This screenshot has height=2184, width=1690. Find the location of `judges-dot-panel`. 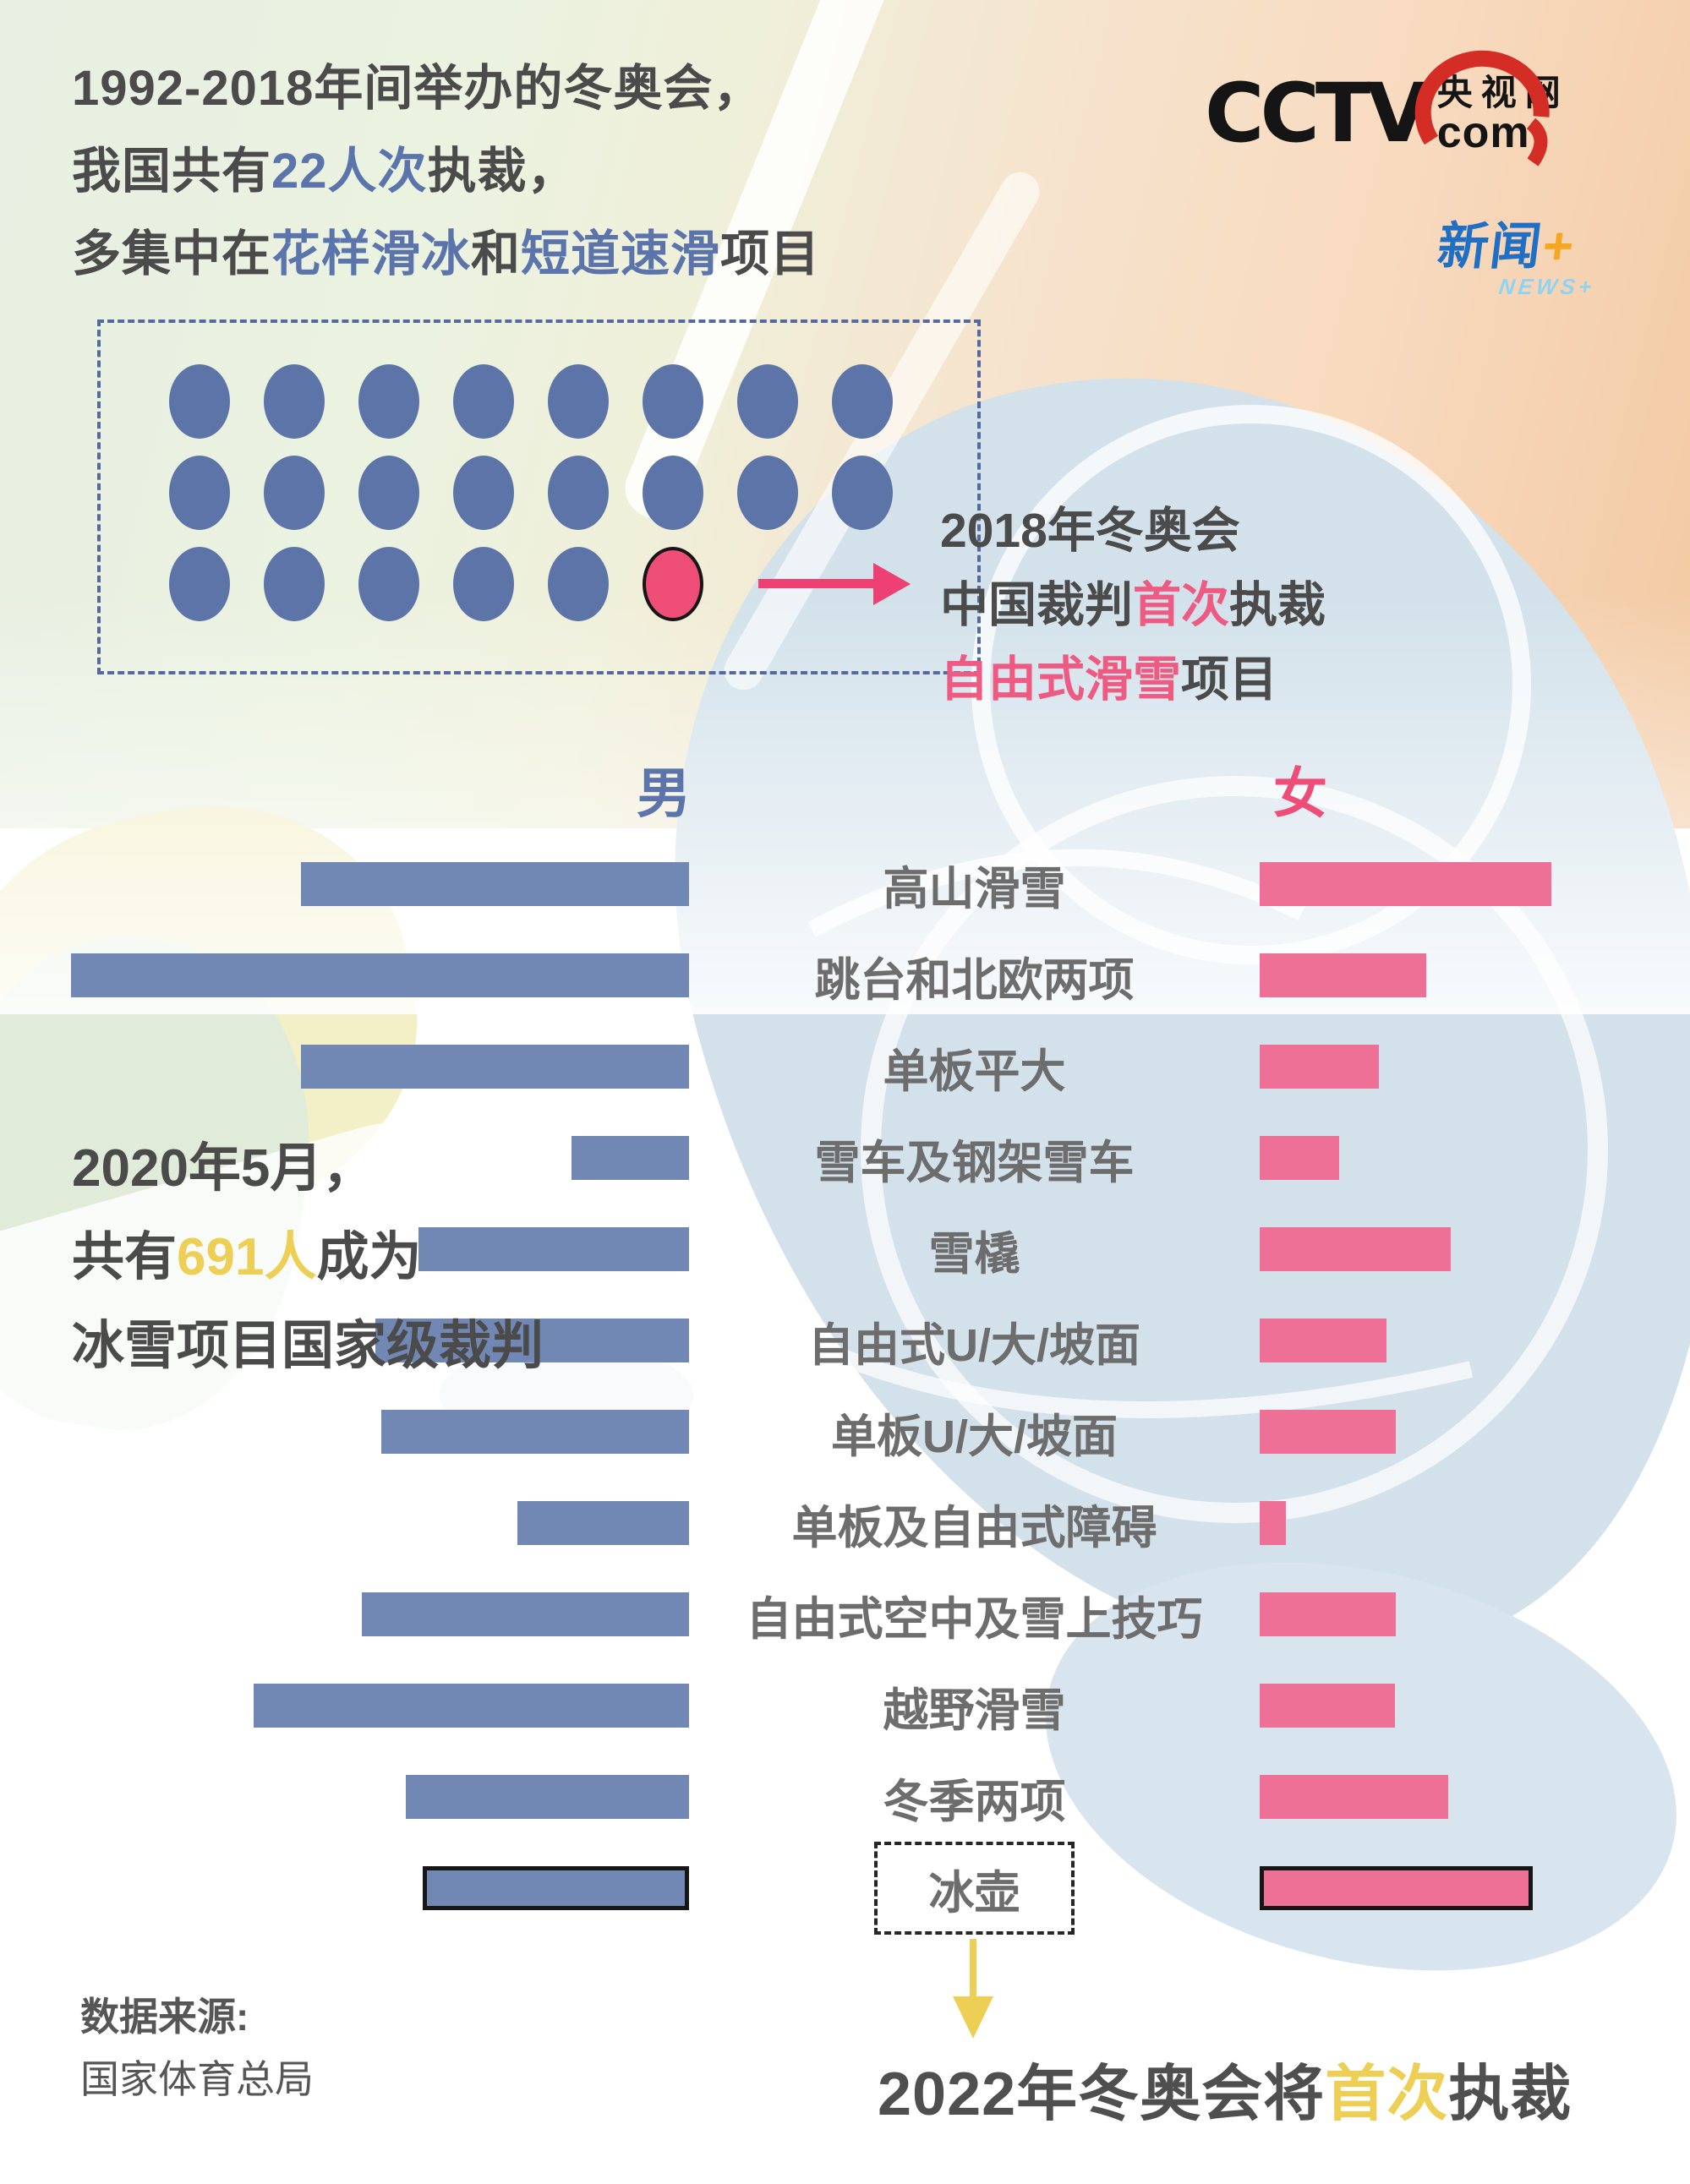

judges-dot-panel is located at coordinates (539, 497).